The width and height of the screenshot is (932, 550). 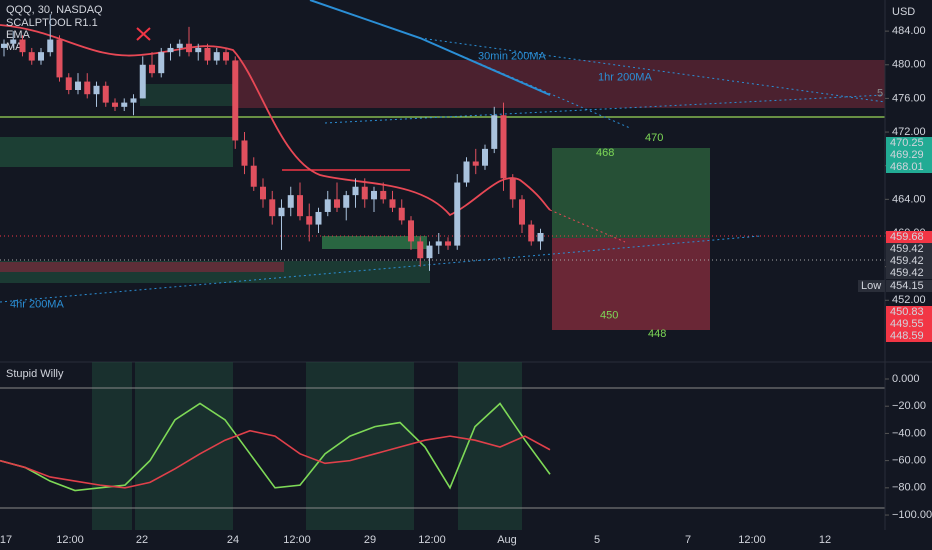 What do you see at coordinates (909, 31) in the screenshot?
I see `y-tick-label: 484.00` at bounding box center [909, 31].